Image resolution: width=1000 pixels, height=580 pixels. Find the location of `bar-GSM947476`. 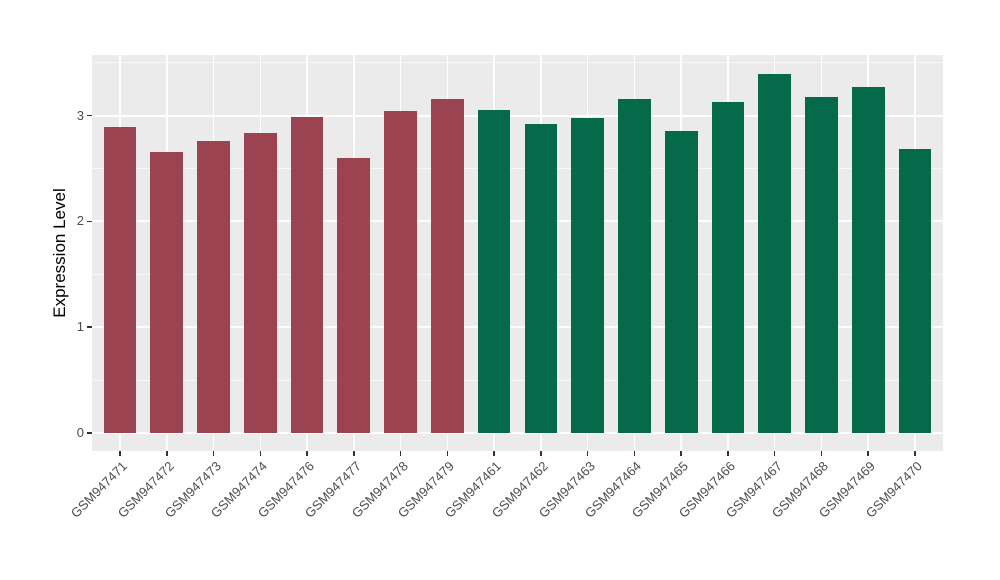

bar-GSM947476 is located at coordinates (307, 274).